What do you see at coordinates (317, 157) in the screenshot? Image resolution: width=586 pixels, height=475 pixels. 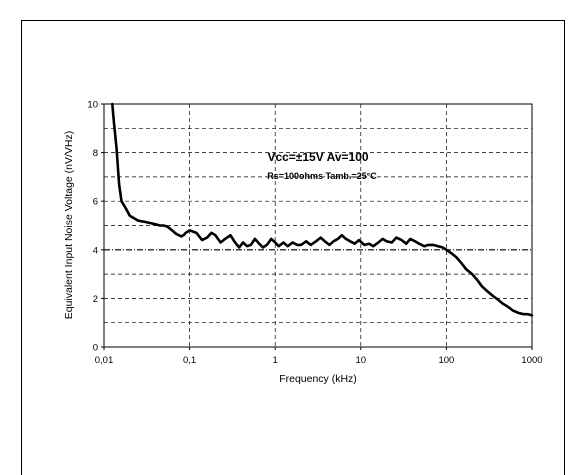 I see `annotation-conditions: Vcc=±15V Av=100` at bounding box center [317, 157].